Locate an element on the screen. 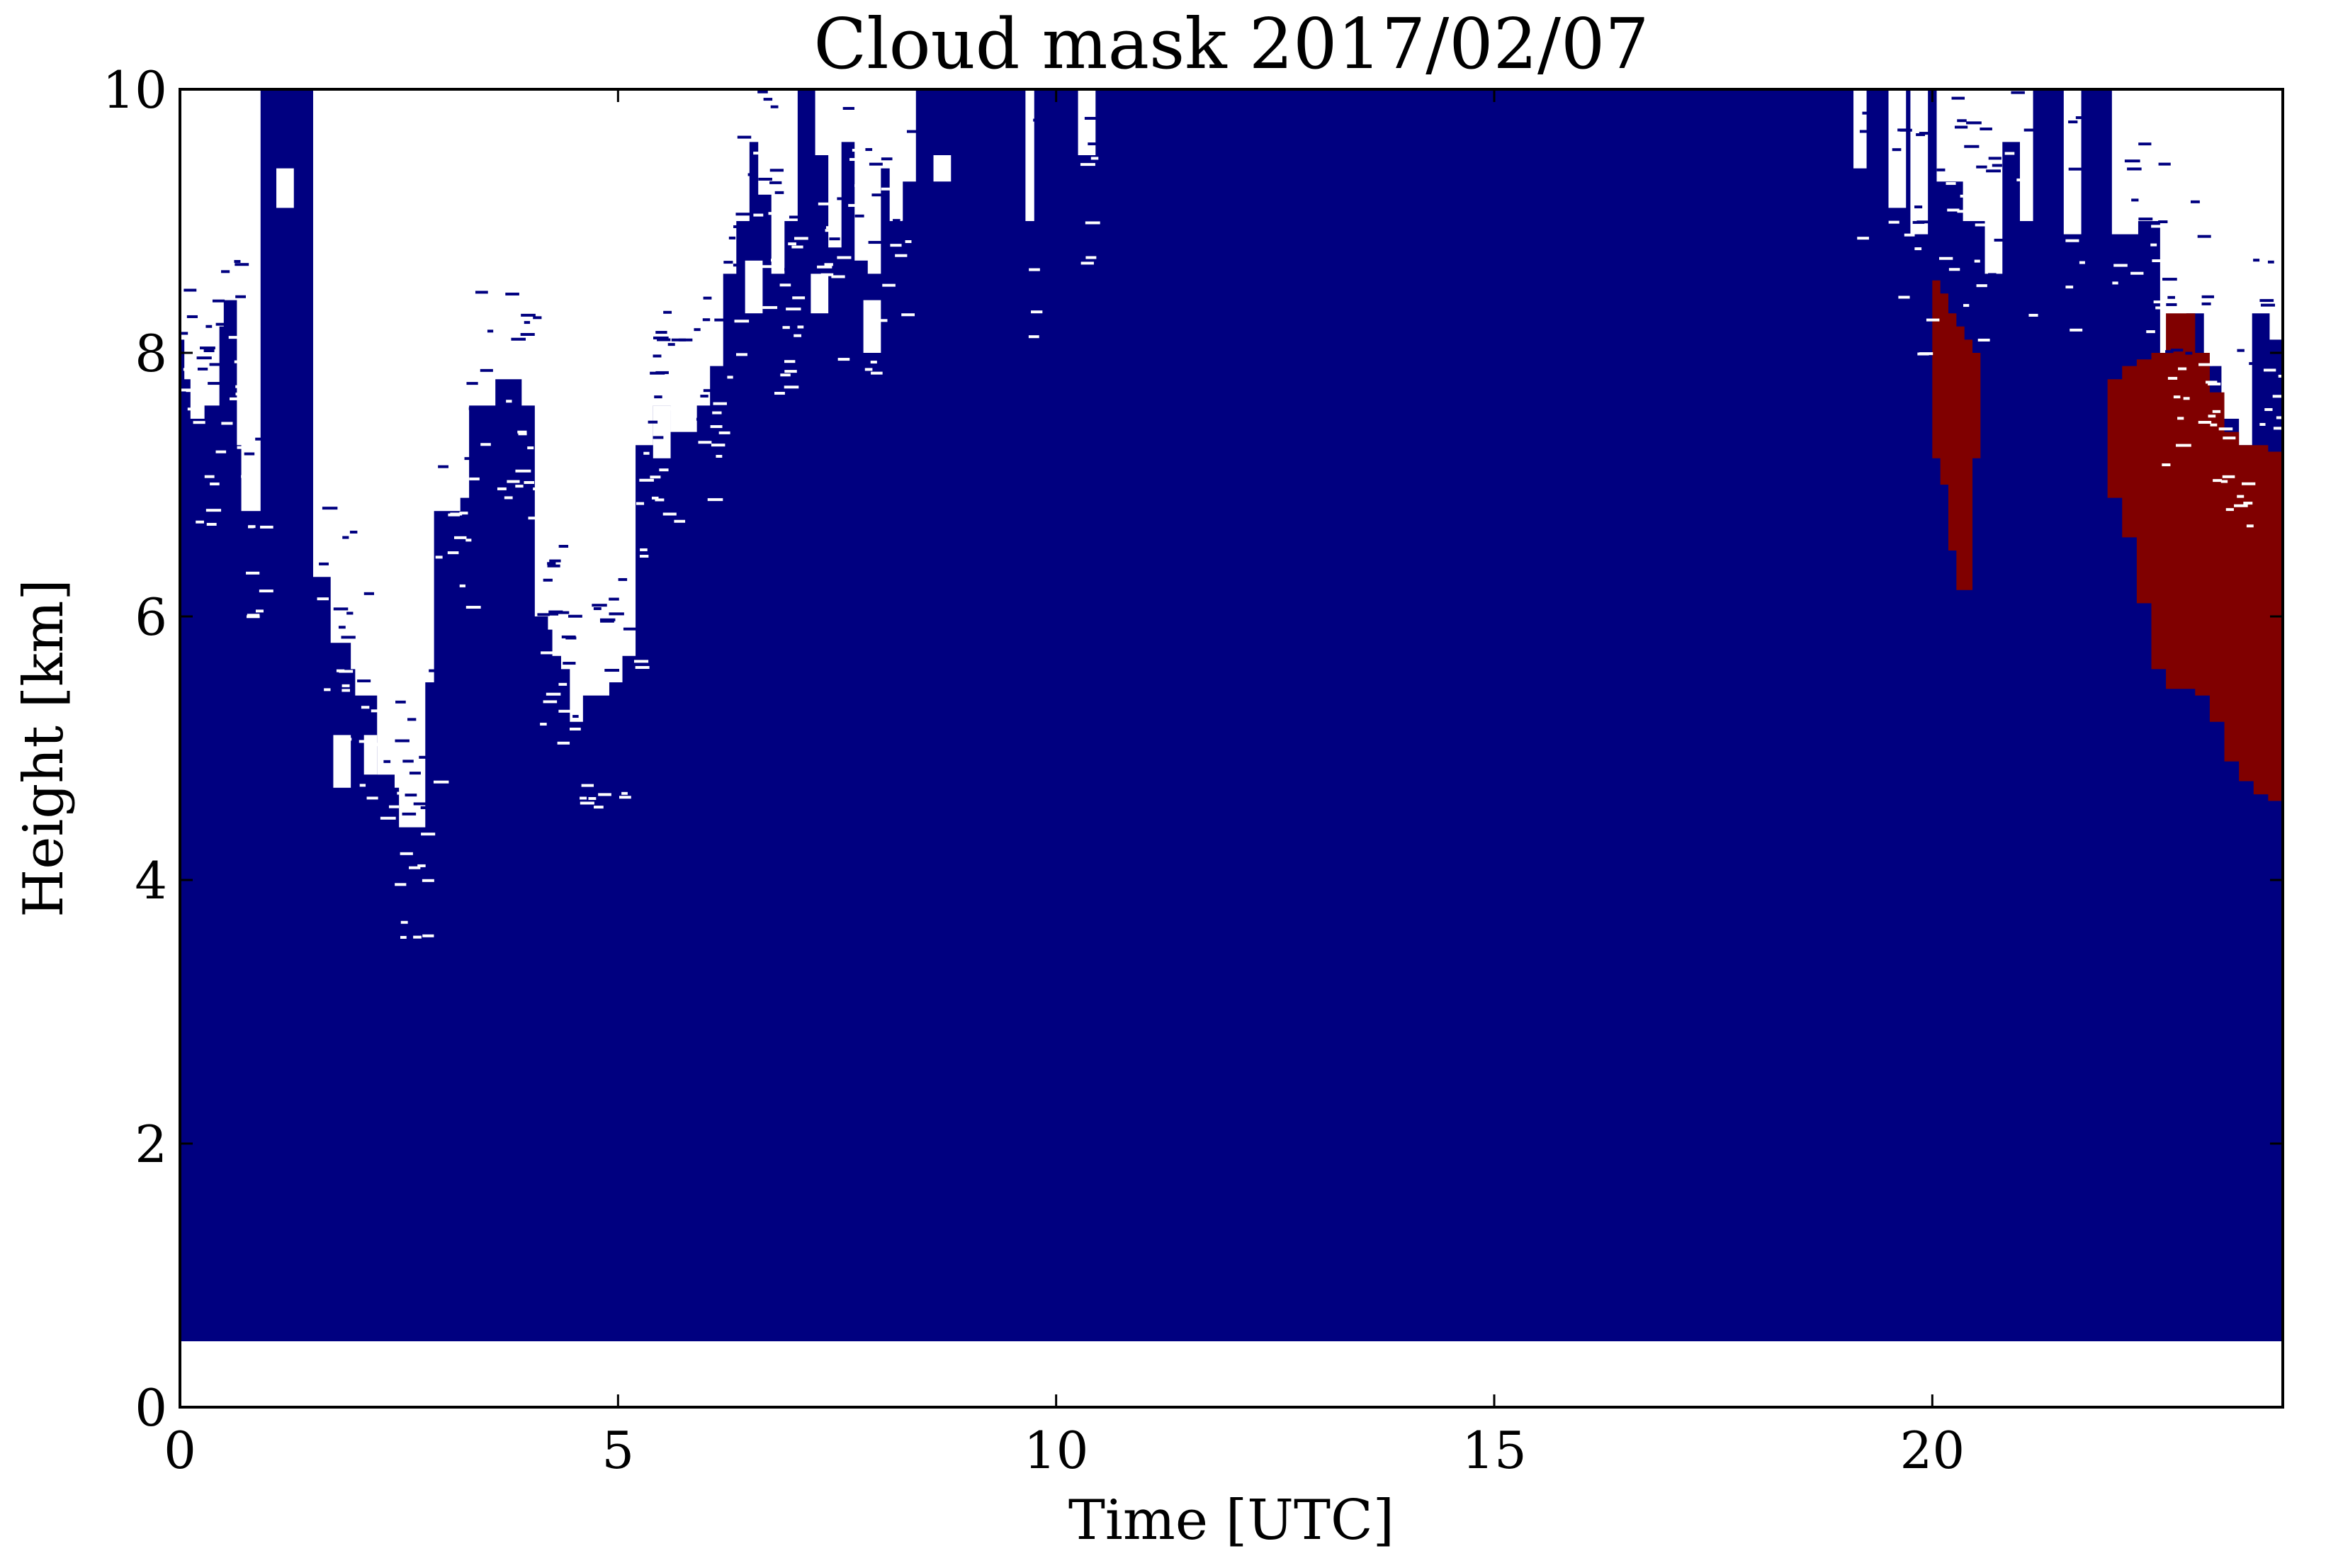 This screenshot has width=2343, height=1568. second-class-region is located at coordinates (1956, 435).